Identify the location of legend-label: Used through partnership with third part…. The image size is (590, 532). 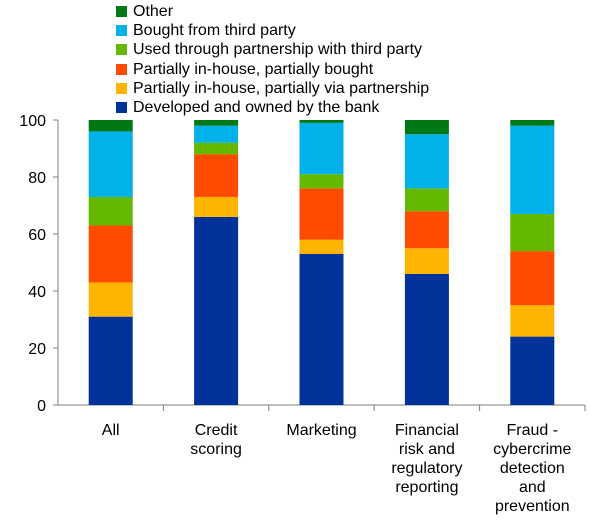
(278, 50).